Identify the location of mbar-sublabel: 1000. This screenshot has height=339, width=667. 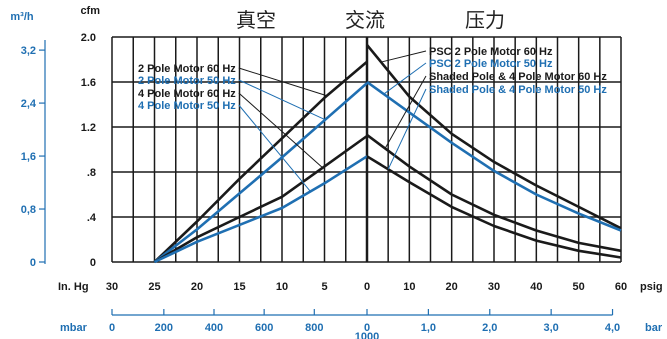
(367, 335).